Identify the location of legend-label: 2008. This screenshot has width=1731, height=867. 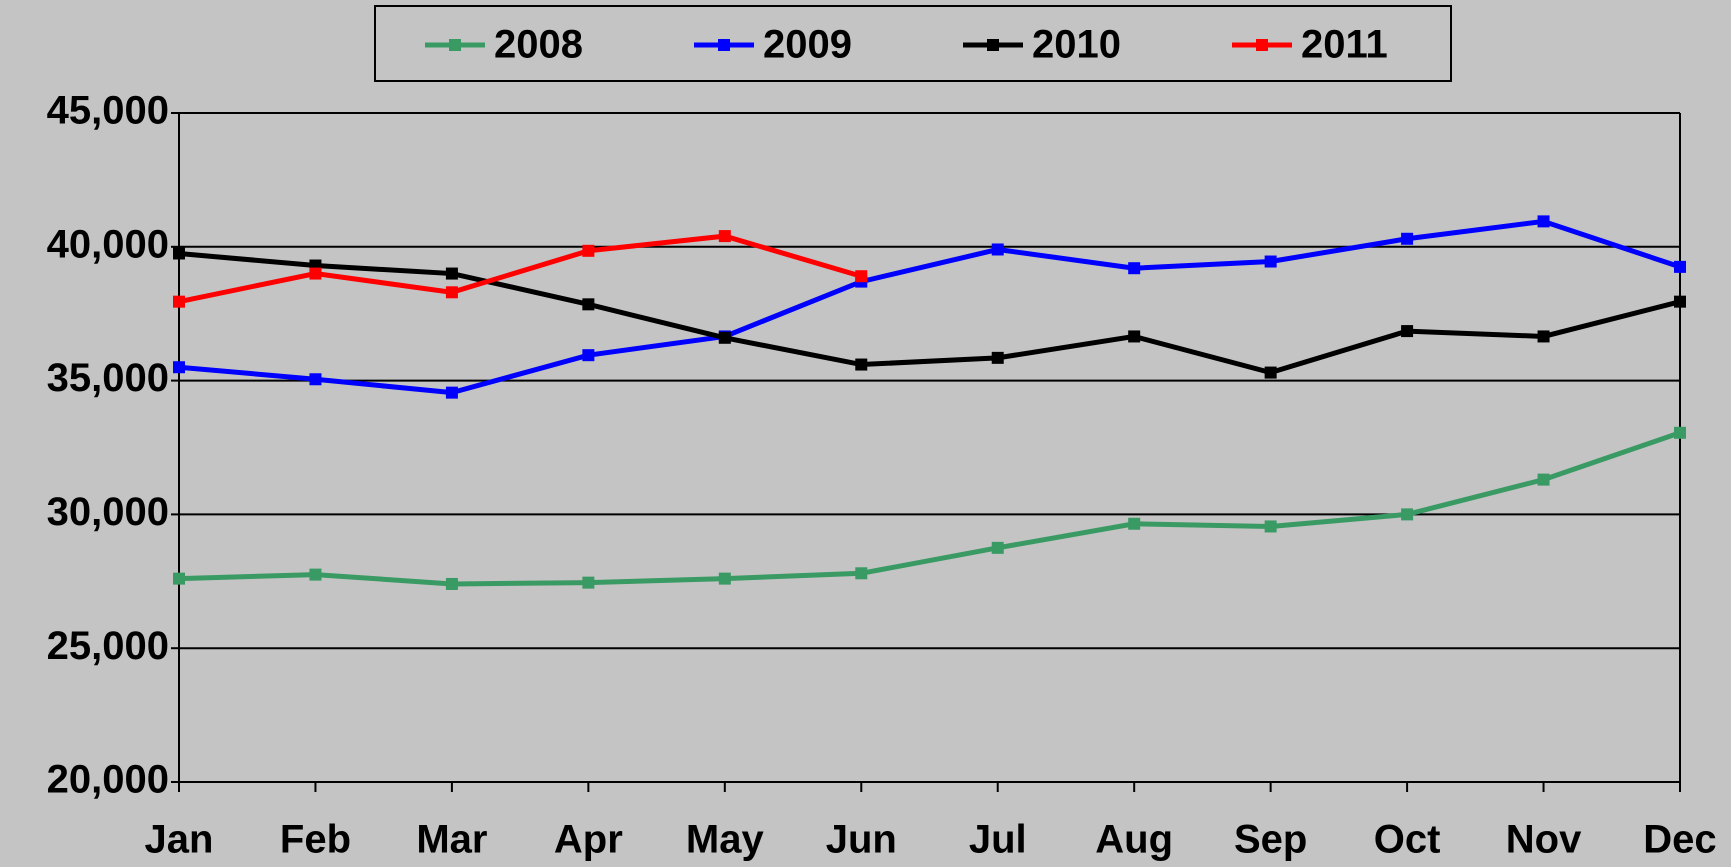
(538, 45).